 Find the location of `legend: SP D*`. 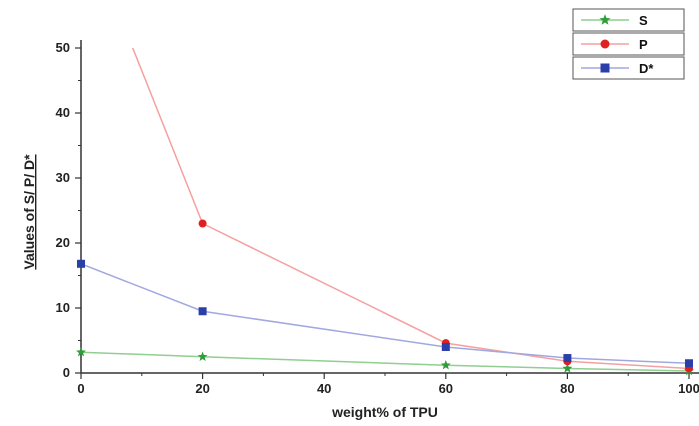

legend: SP D* is located at coordinates (628, 44).